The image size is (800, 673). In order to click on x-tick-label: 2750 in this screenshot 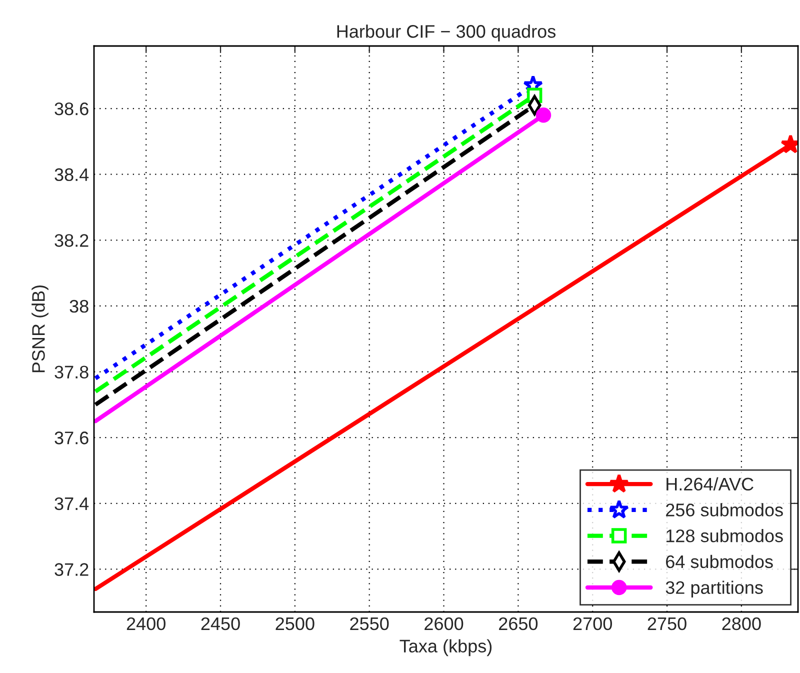, I will do `click(667, 623)`.